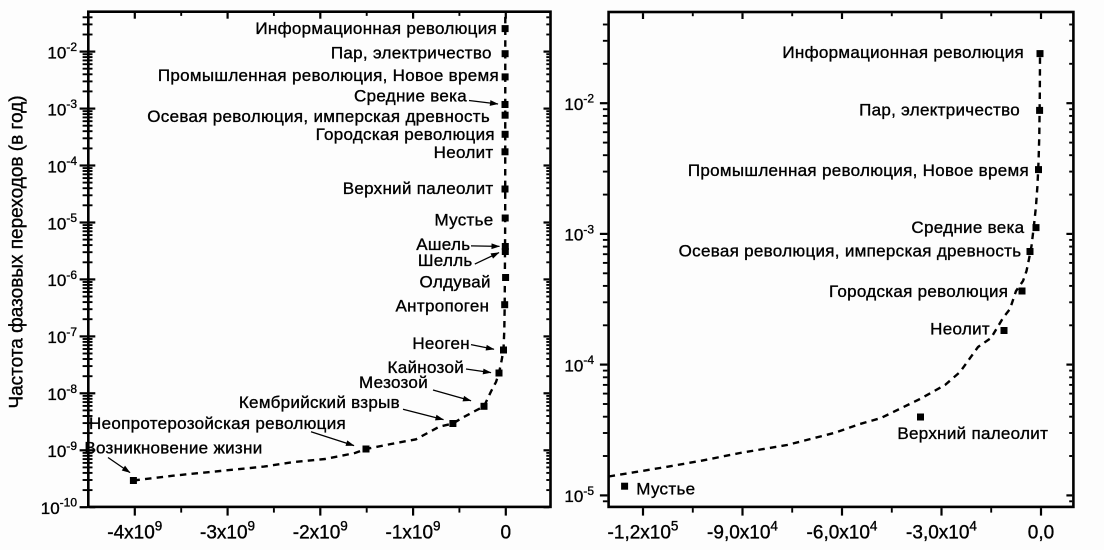  I want to click on svg-text: Ашель, so click(443, 244).